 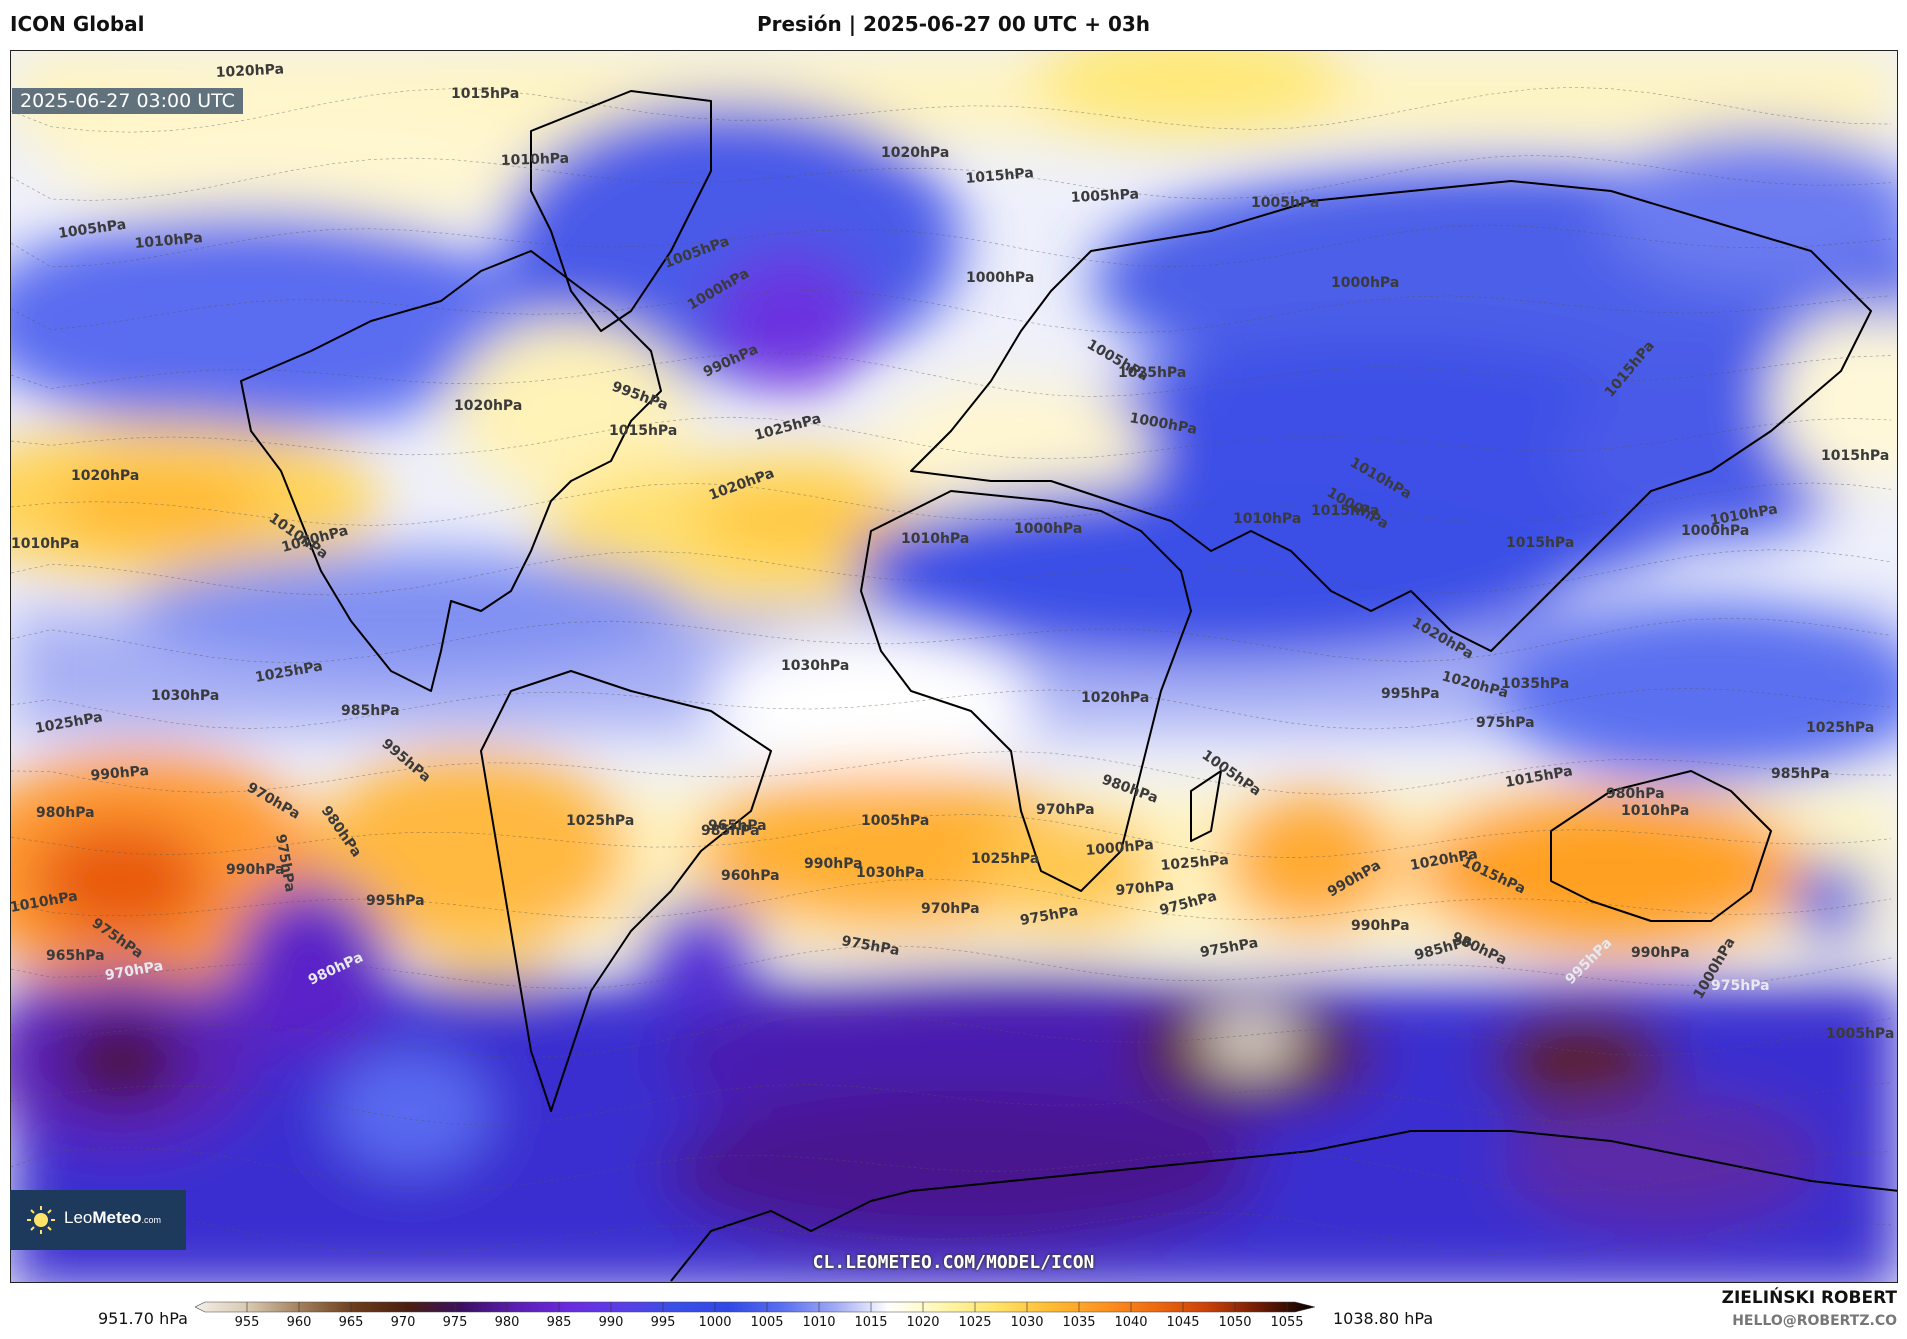 I want to click on map-title: Presión | 2025-06-27 00 UTC + 03h, so click(x=953, y=24).